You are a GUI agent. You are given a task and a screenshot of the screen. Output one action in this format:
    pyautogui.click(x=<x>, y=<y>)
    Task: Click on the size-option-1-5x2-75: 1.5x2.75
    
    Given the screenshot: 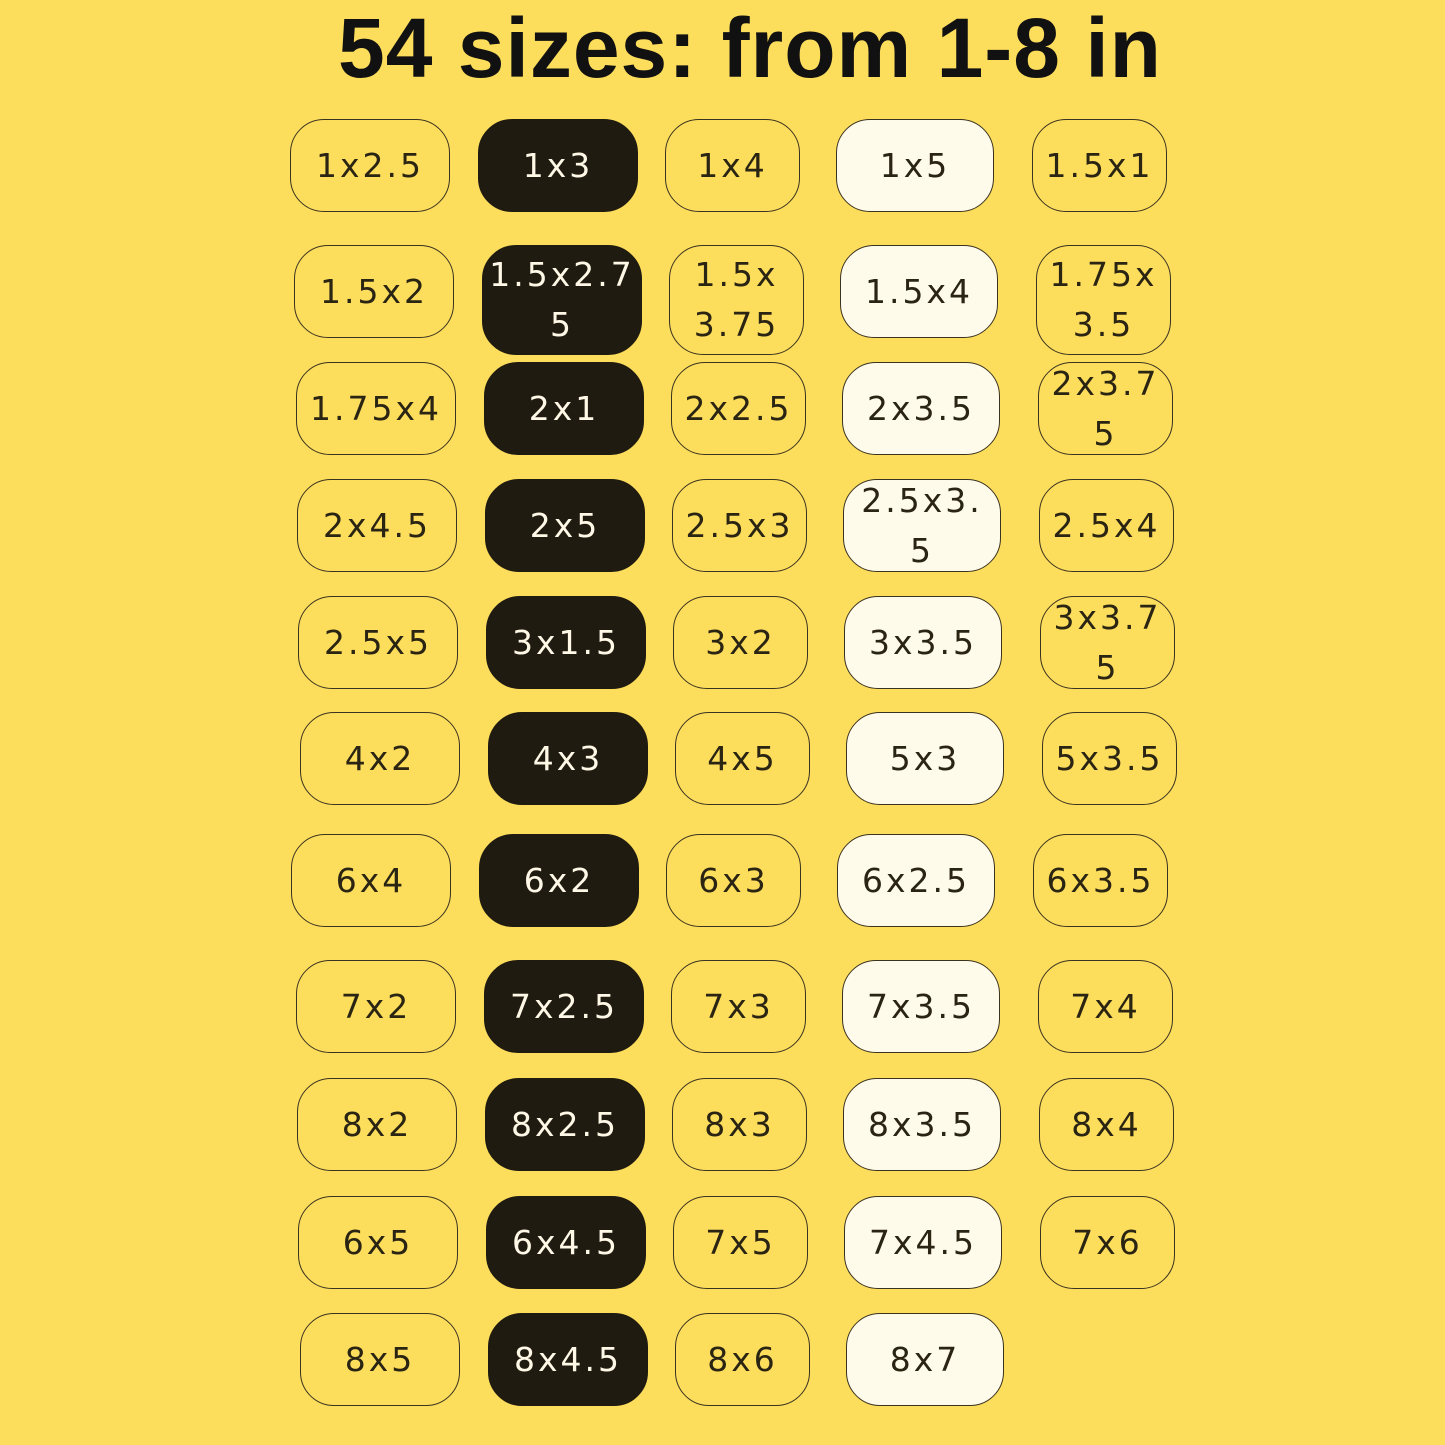 What is the action you would take?
    pyautogui.click(x=562, y=300)
    